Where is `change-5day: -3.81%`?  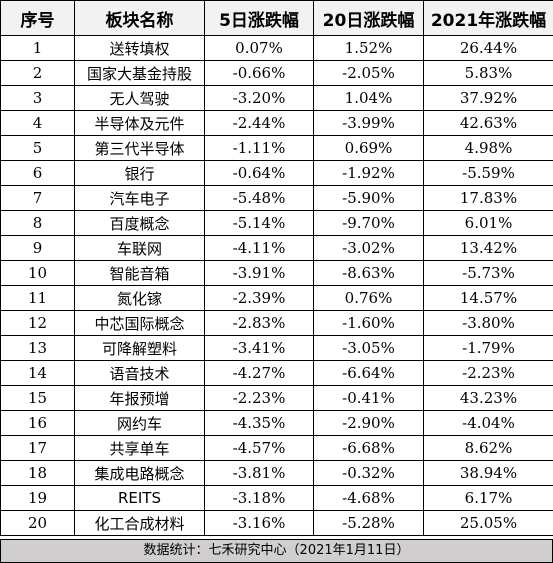 change-5day: -3.81% is located at coordinates (259, 473).